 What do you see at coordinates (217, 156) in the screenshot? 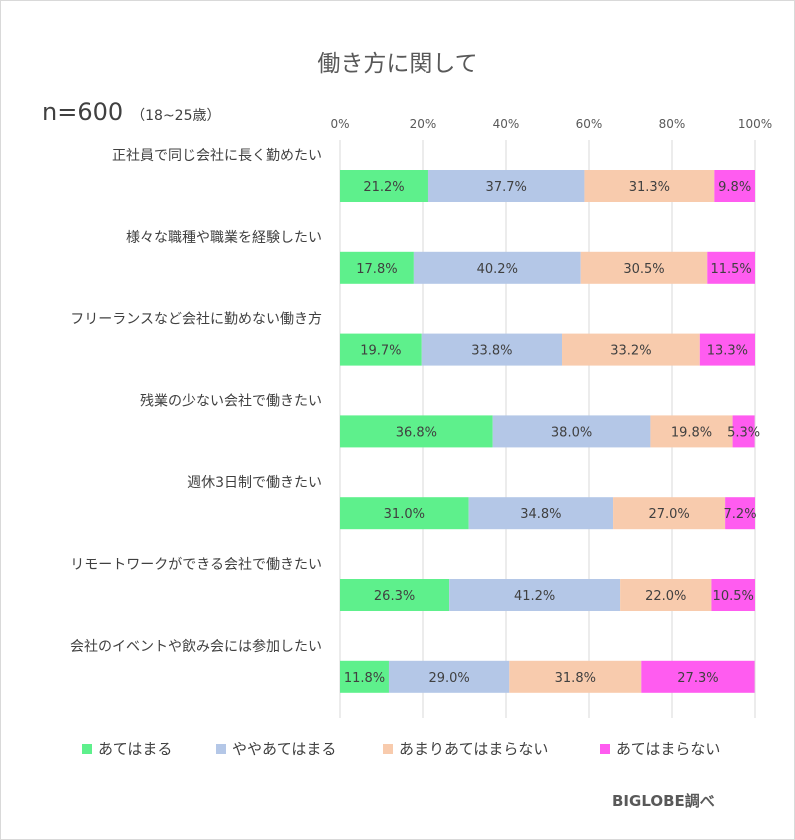
I see `category-label: 正社員で同じ会社に長く勤めたい` at bounding box center [217, 156].